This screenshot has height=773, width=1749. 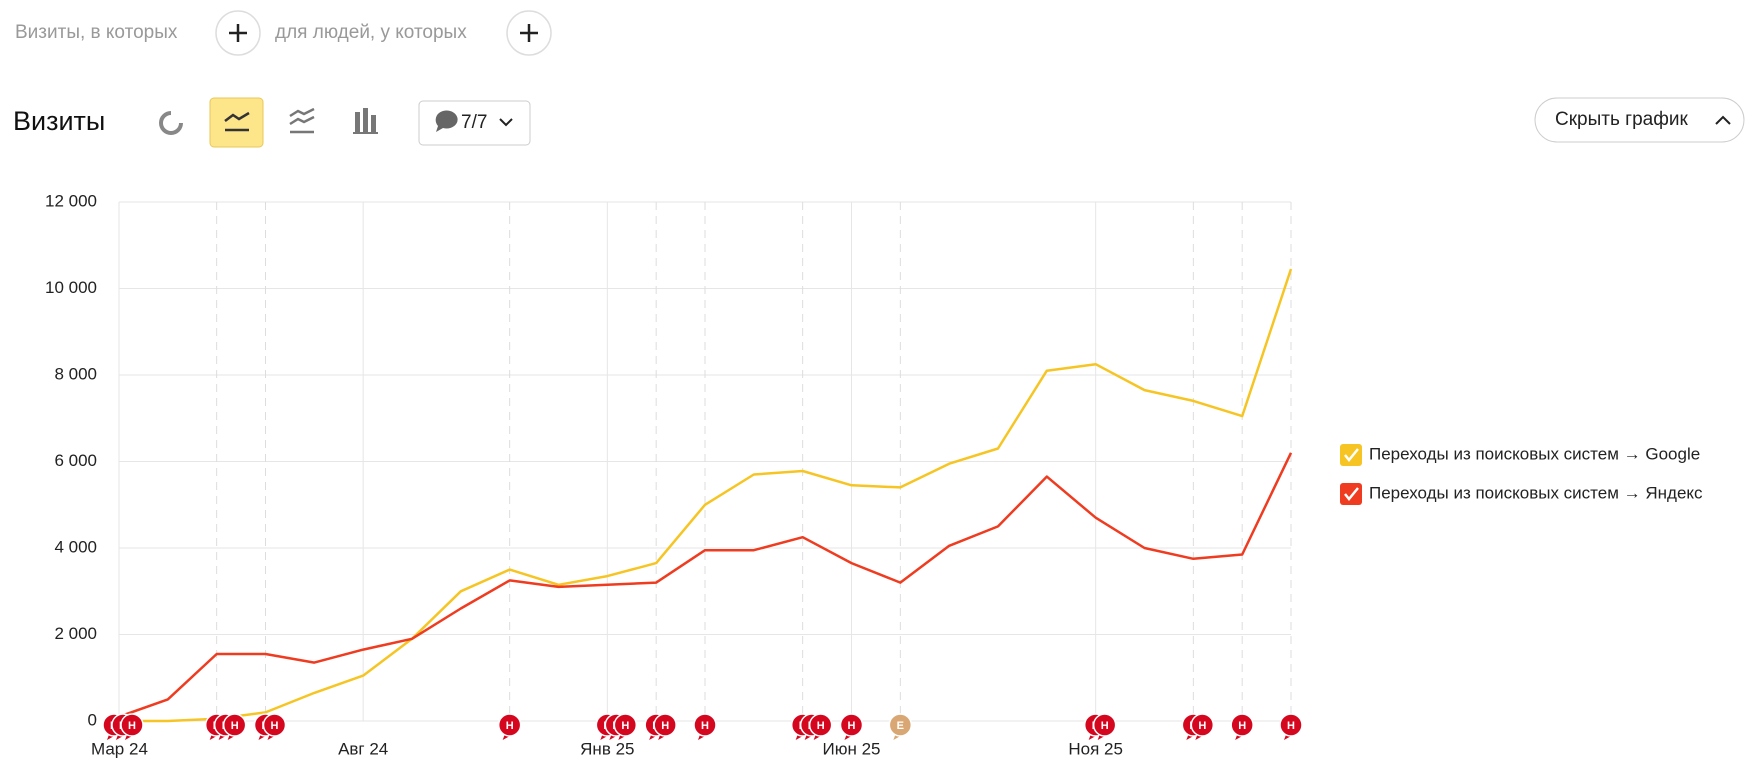 What do you see at coordinates (238, 33) in the screenshot?
I see `add-visit-filter` at bounding box center [238, 33].